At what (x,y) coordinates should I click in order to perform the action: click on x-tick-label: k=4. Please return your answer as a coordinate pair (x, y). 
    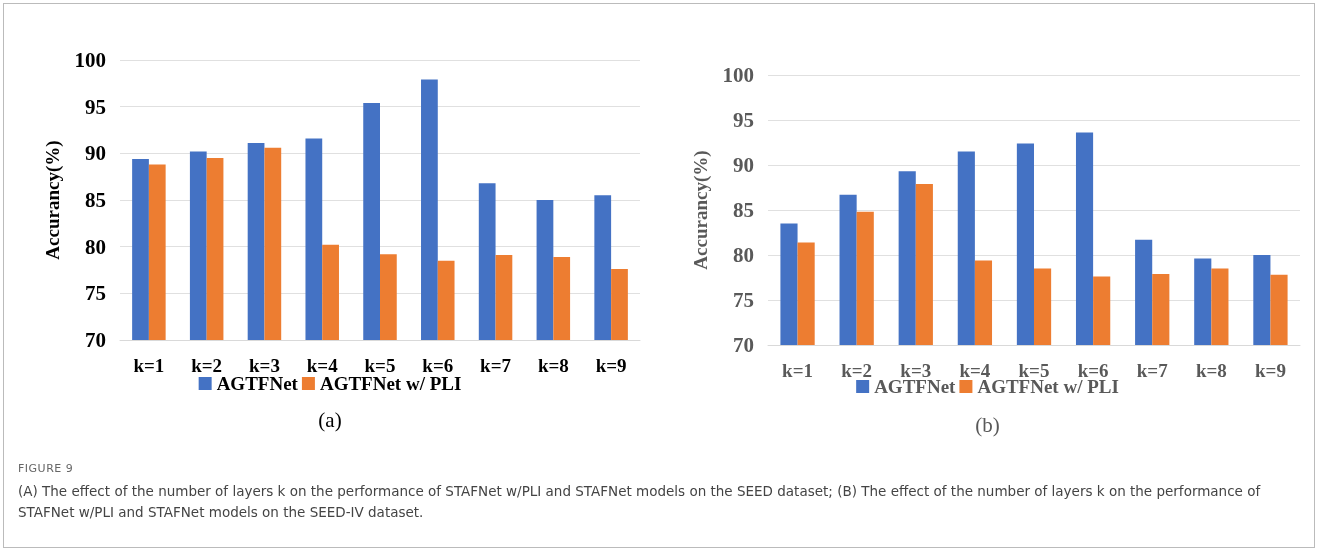
    Looking at the image, I should click on (322, 365).